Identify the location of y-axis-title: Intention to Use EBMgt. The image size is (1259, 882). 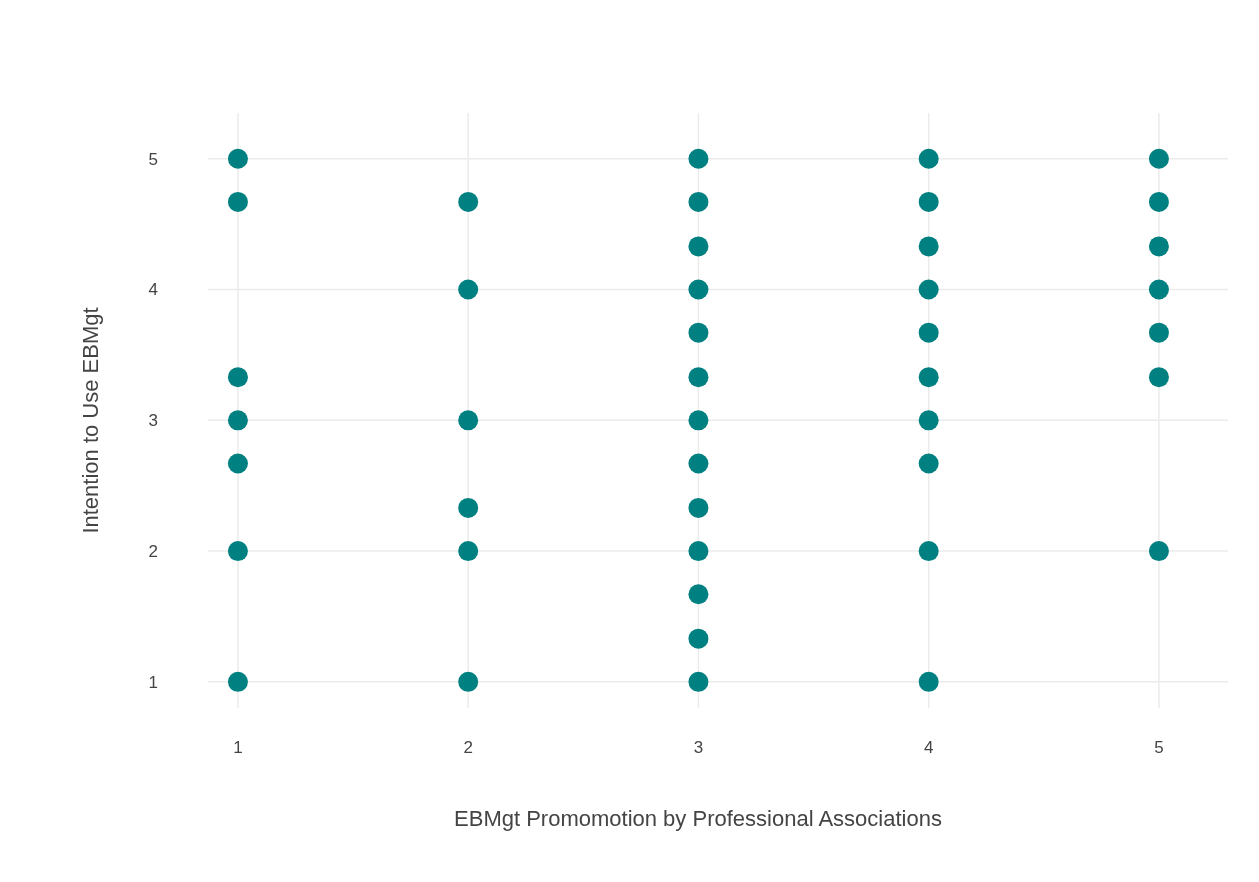
(90, 420).